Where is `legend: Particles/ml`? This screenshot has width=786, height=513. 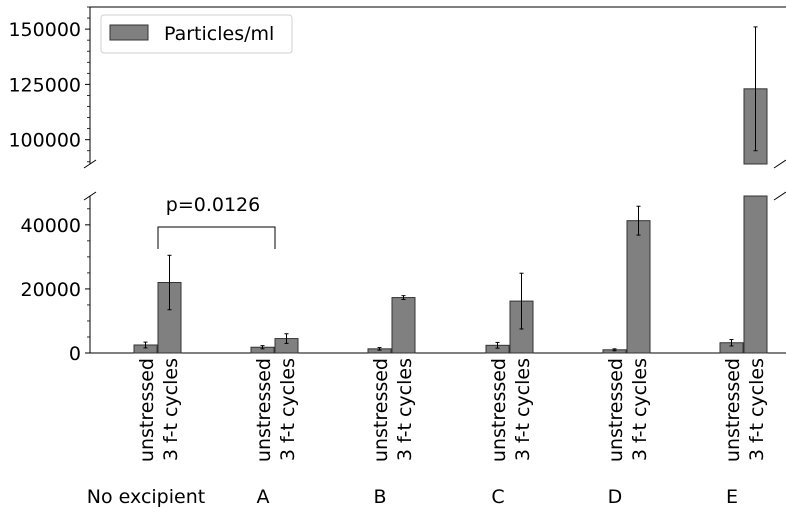 legend: Particles/ml is located at coordinates (196, 34).